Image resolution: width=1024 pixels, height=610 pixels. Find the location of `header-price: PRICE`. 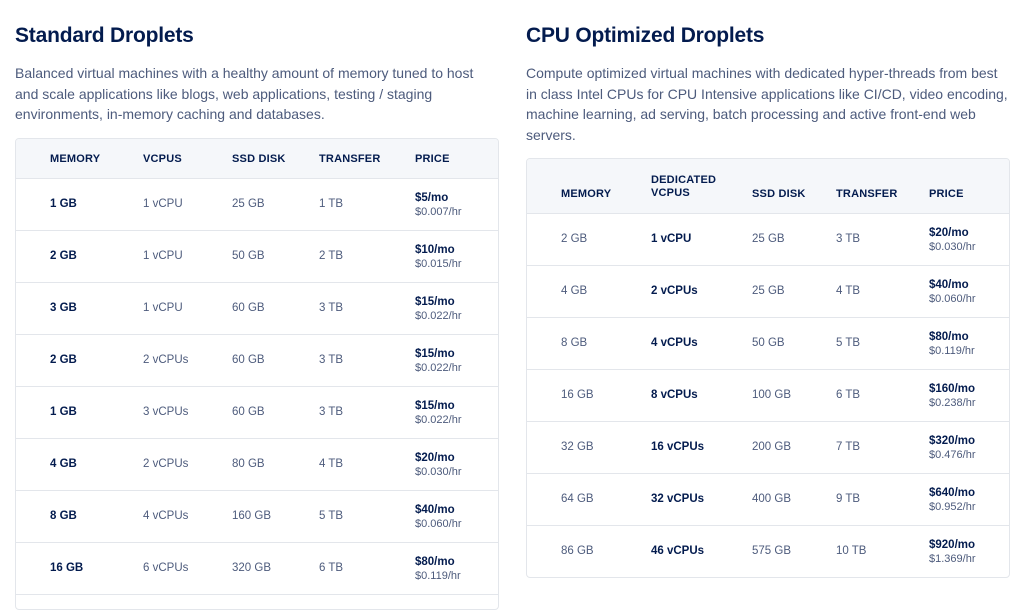

header-price: PRICE is located at coordinates (432, 159).